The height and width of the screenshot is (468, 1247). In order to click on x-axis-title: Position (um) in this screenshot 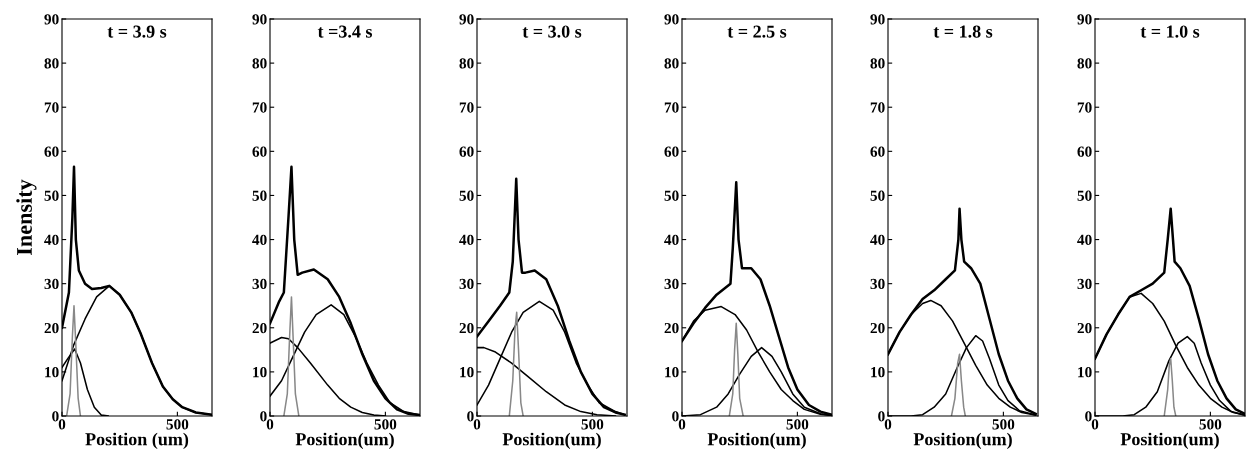, I will do `click(137, 441)`.